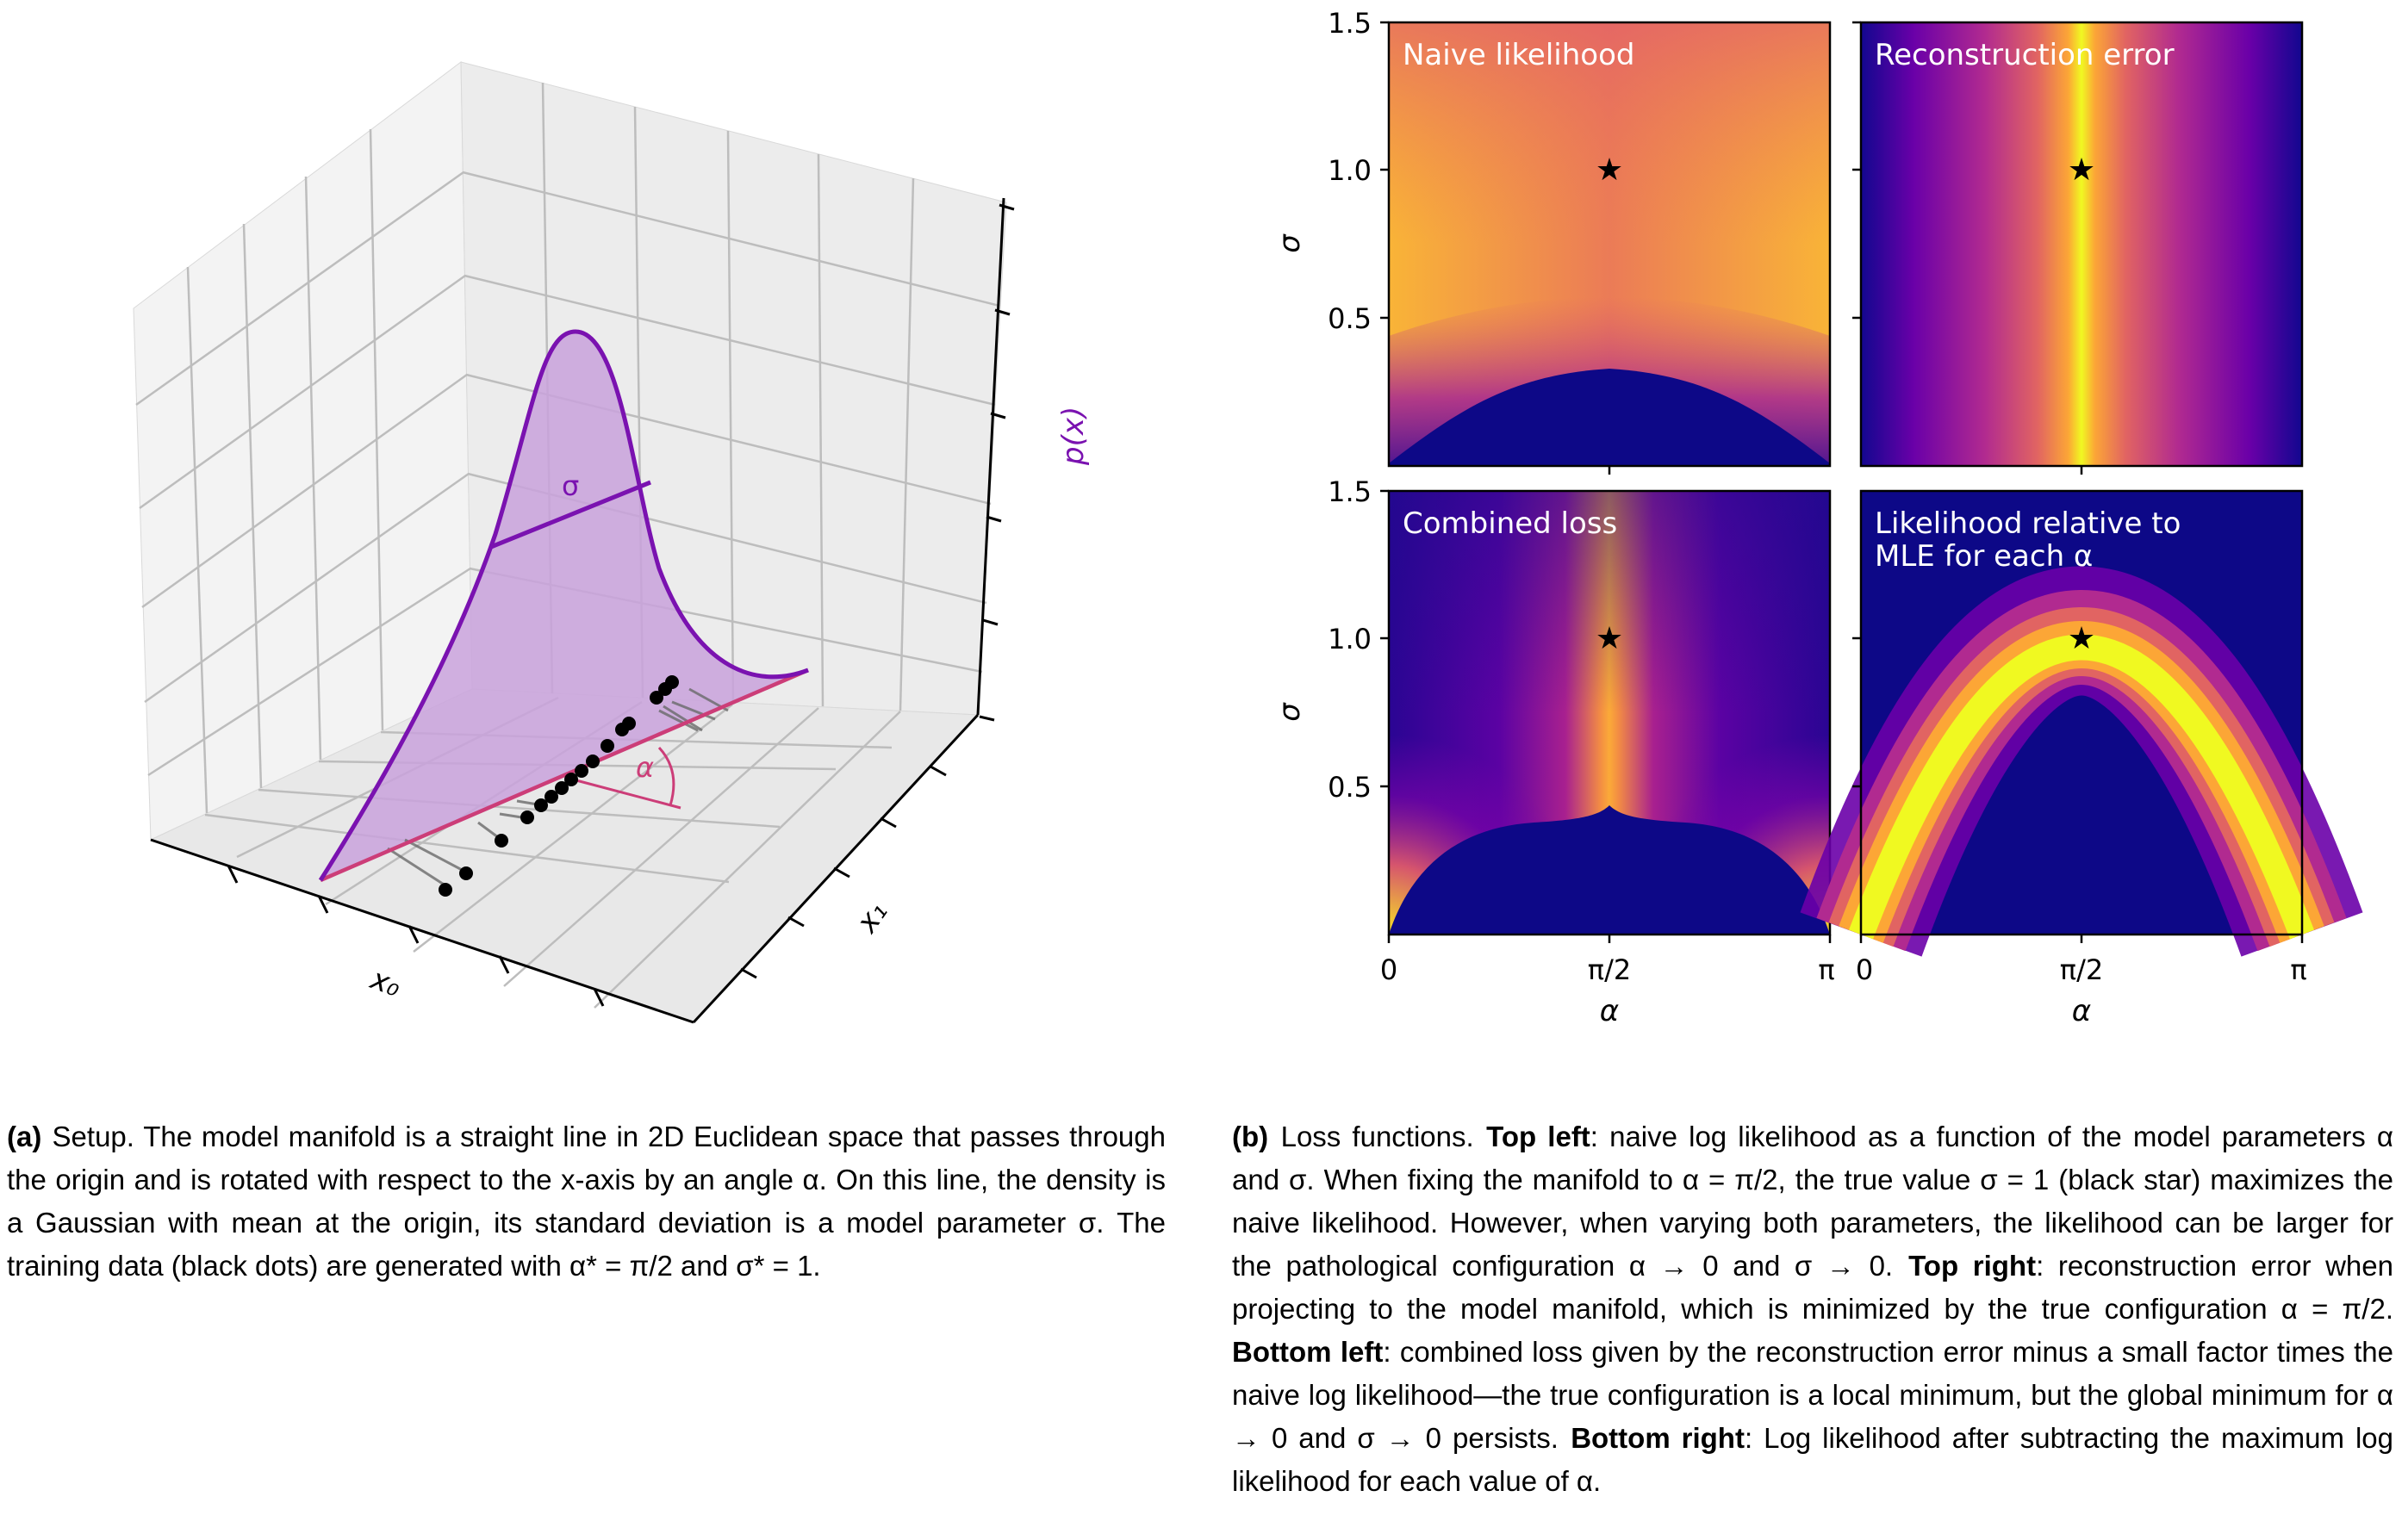  I want to click on y-axis-bottom, so click(1620, 639).